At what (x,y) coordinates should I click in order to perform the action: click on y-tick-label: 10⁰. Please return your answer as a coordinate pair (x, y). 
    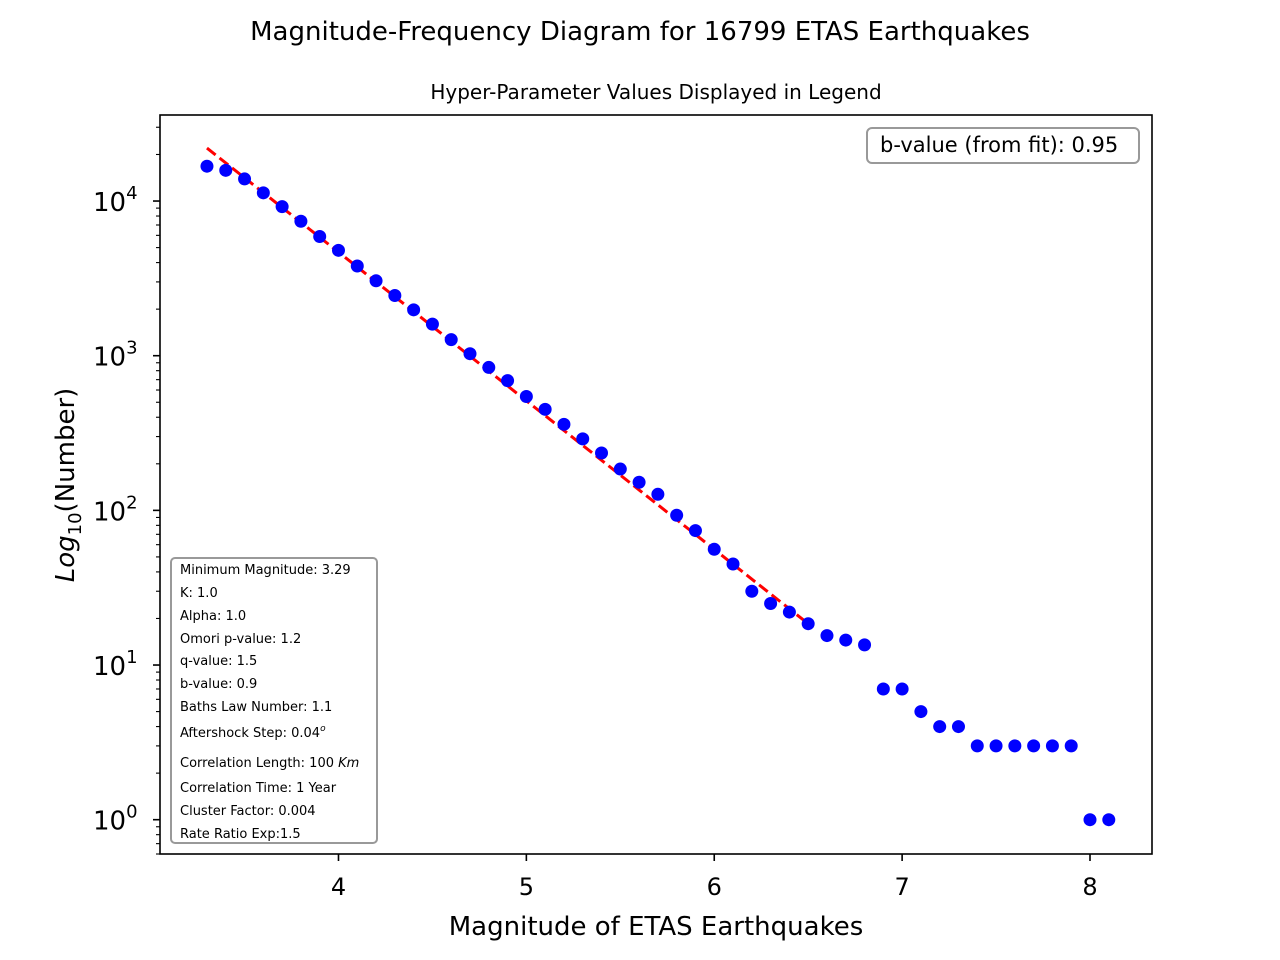
    Looking at the image, I should click on (115, 819).